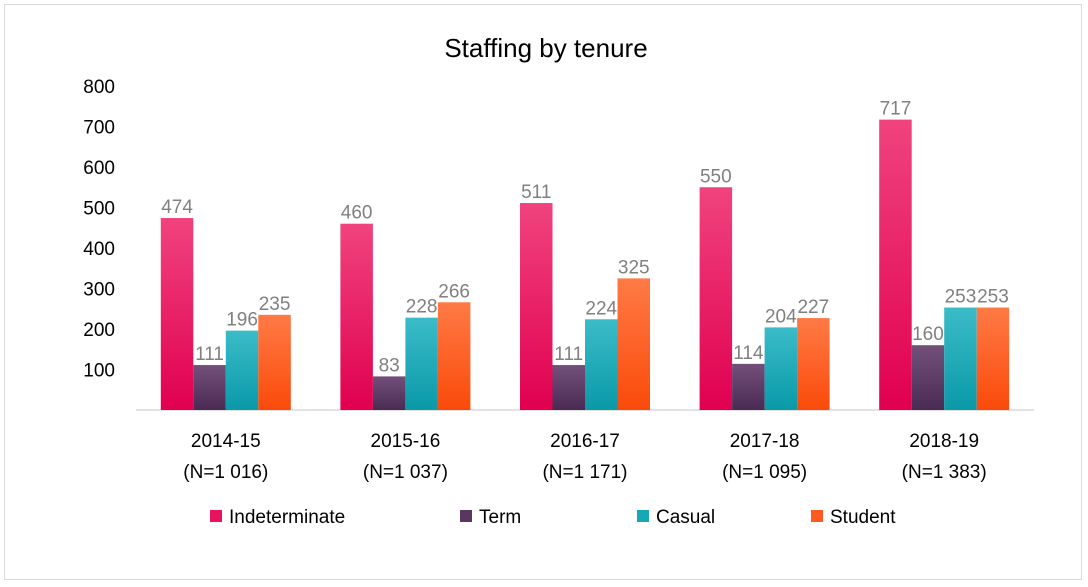  What do you see at coordinates (177, 207) in the screenshot?
I see `data-label-indeterminate-2014-15: 474` at bounding box center [177, 207].